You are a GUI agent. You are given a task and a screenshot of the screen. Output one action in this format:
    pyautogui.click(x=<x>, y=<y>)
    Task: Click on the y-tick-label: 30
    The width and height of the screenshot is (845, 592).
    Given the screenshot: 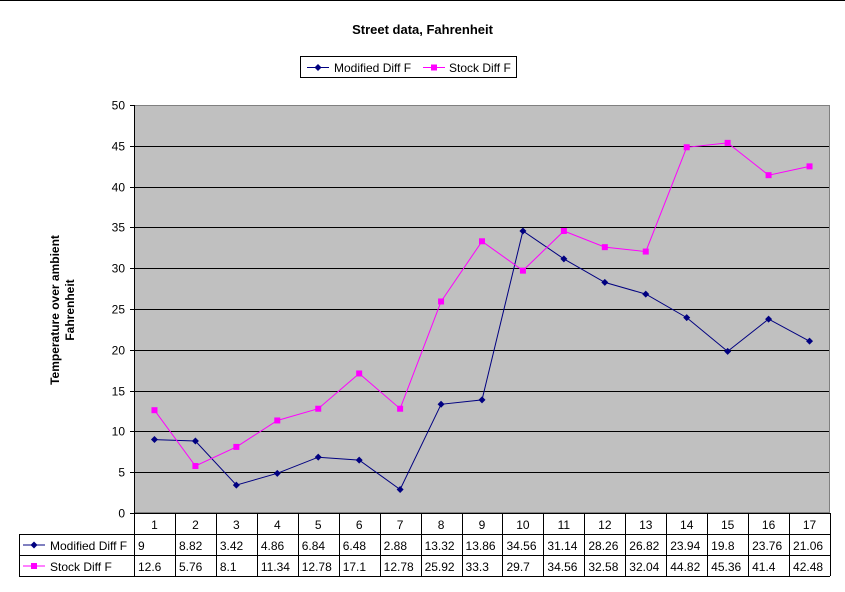 What is the action you would take?
    pyautogui.click(x=119, y=269)
    